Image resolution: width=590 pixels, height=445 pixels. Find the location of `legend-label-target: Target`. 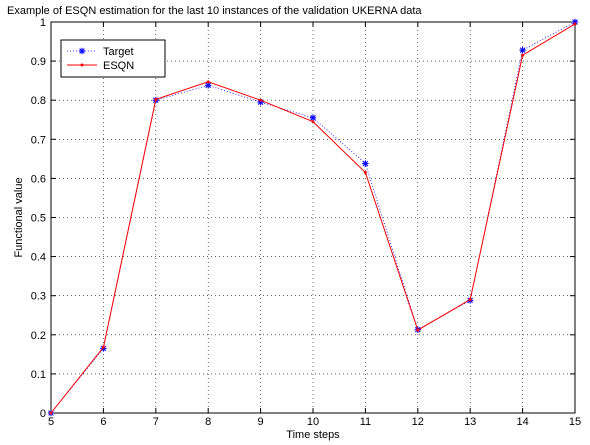

legend-label-target: Target is located at coordinates (118, 52).